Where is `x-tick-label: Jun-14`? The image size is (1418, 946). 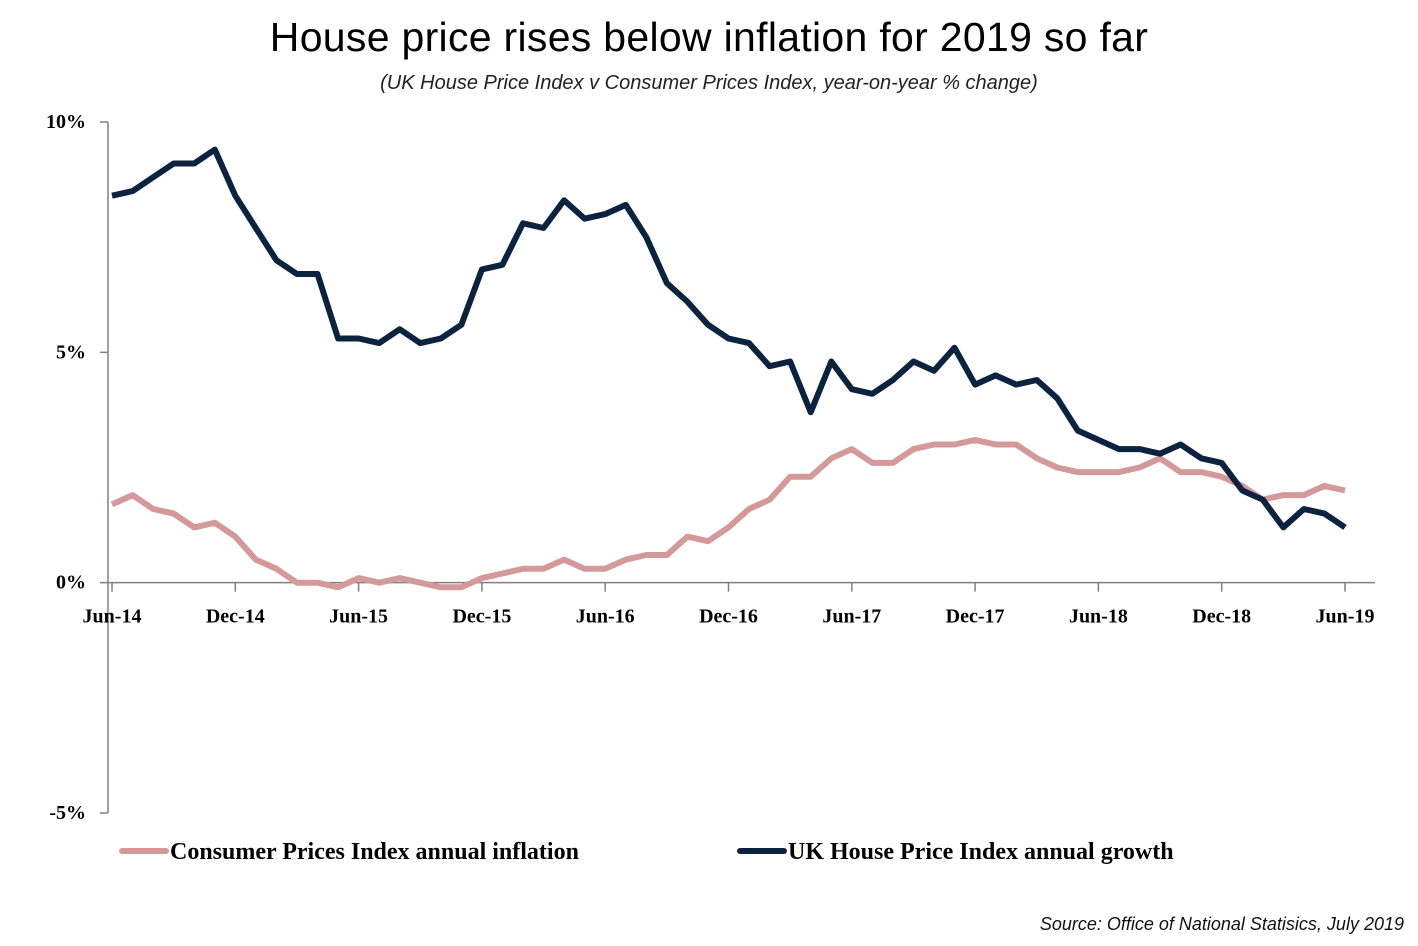 x-tick-label: Jun-14 is located at coordinates (112, 617).